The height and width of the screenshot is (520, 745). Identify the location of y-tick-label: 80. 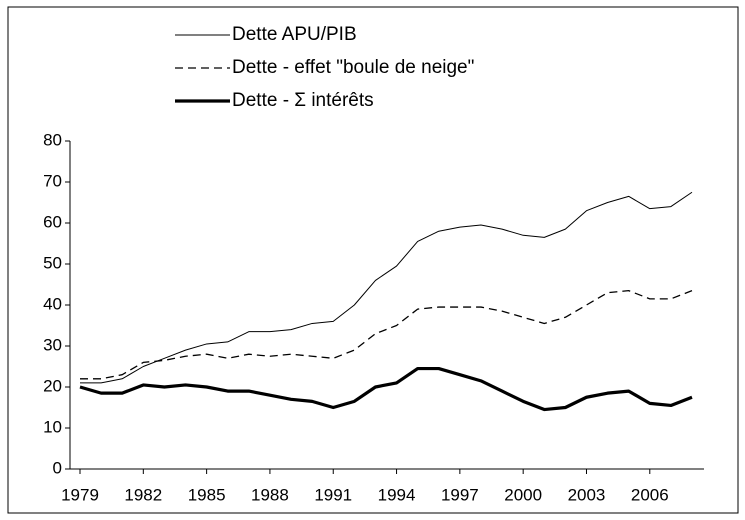
(52, 139).